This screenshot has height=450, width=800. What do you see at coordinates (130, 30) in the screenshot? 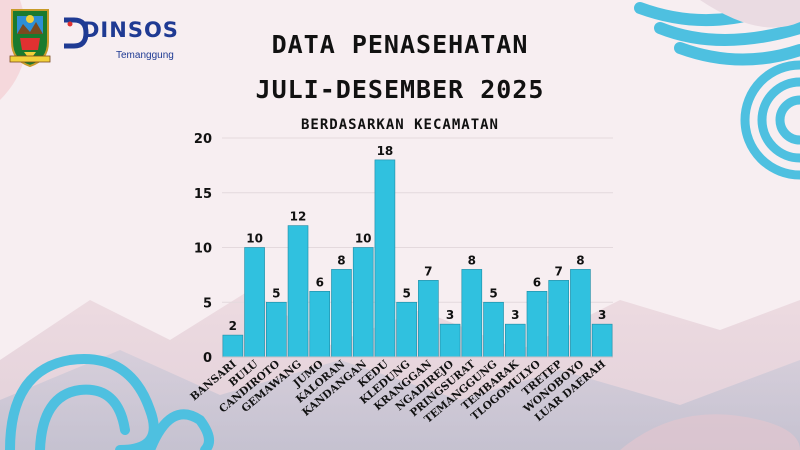
I see `org-name: DINSOS` at bounding box center [130, 30].